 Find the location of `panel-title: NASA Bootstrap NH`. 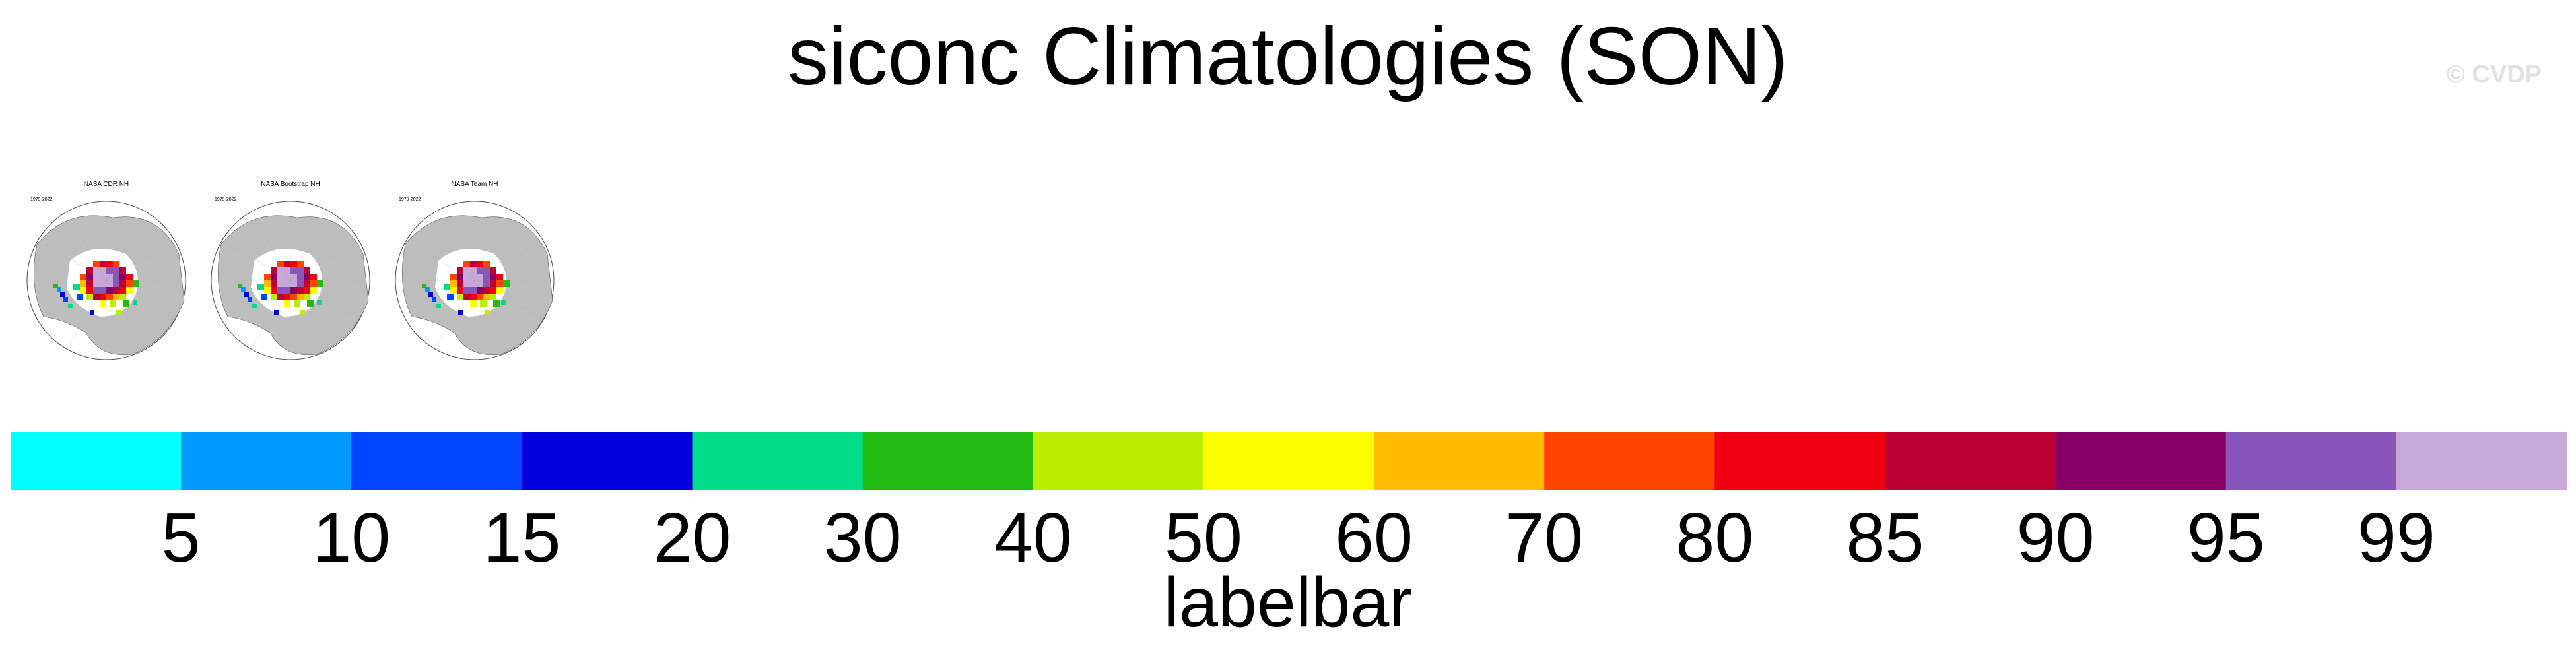

panel-title: NASA Bootstrap NH is located at coordinates (290, 185).